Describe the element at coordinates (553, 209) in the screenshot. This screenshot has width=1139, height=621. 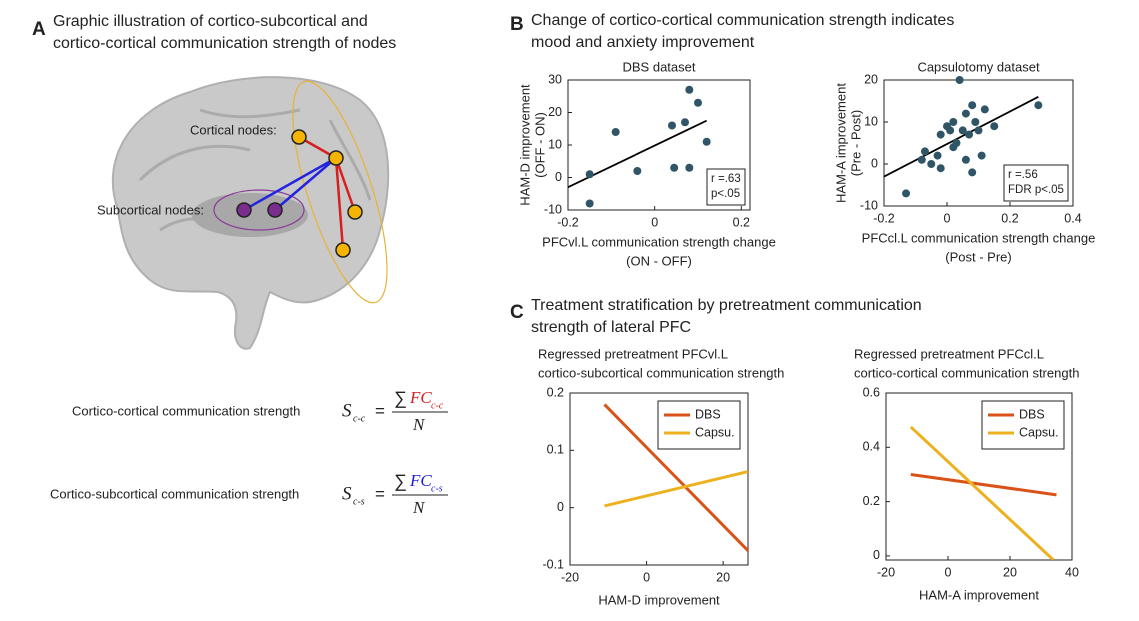
I see `y-tick-label: -10` at that location.